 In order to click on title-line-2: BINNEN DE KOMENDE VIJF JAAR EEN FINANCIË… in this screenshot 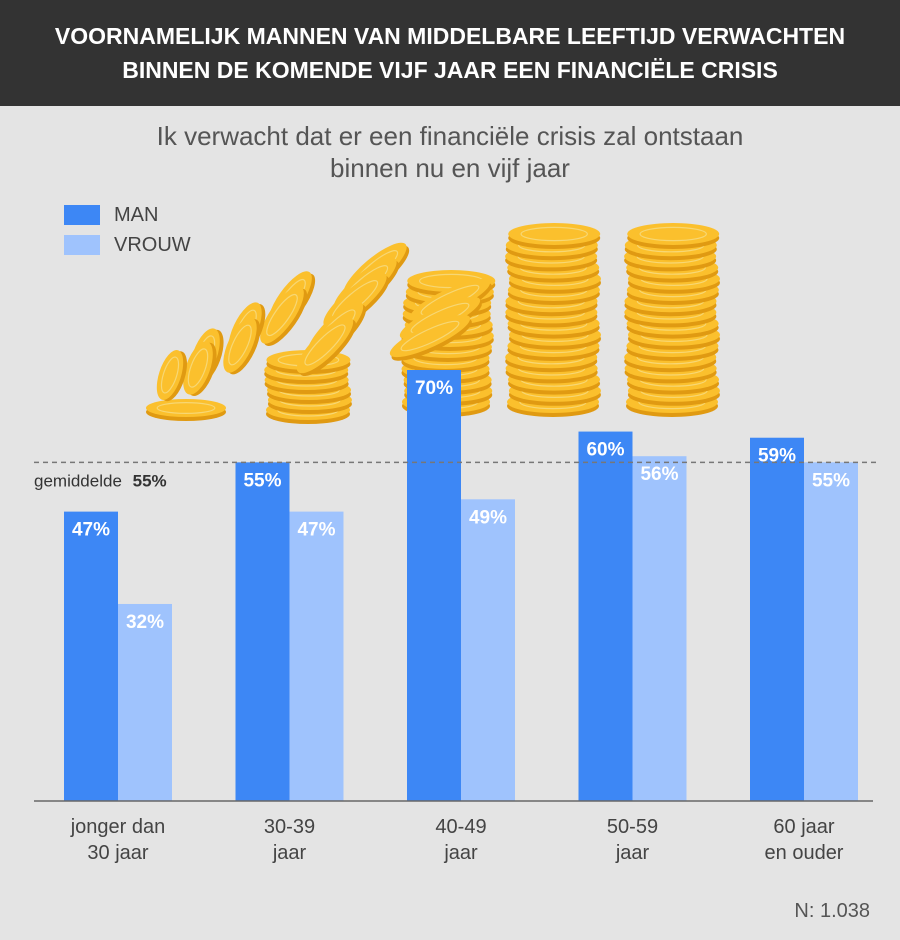, I will do `click(450, 70)`.